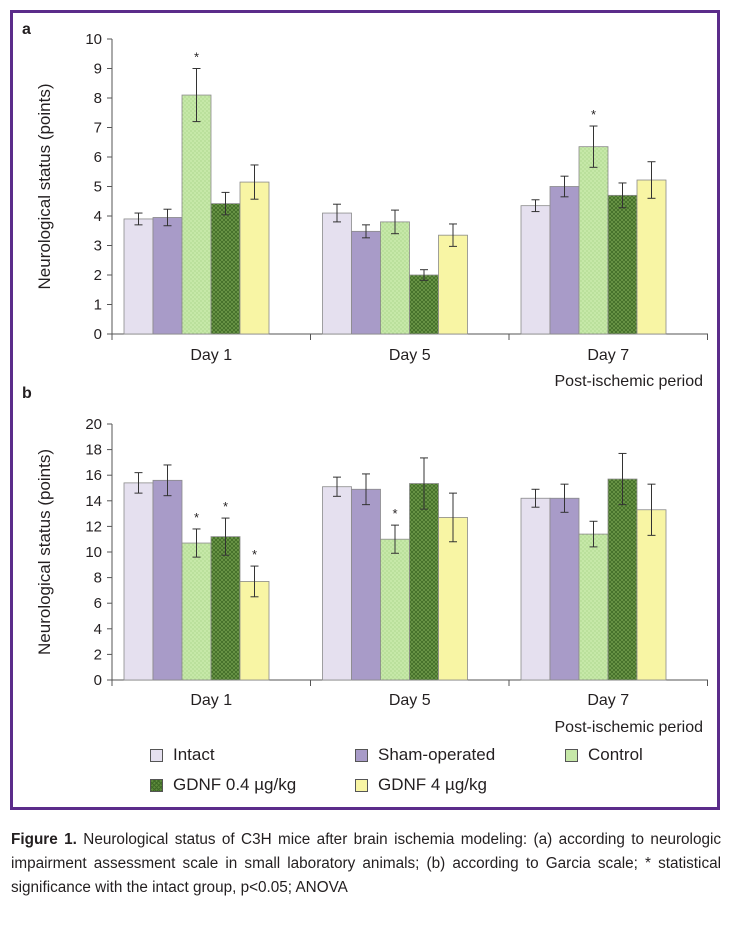 This screenshot has height=943, width=731. Describe the element at coordinates (629, 381) in the screenshot. I see `a-x-axis-label: Post-ischemic period` at that location.